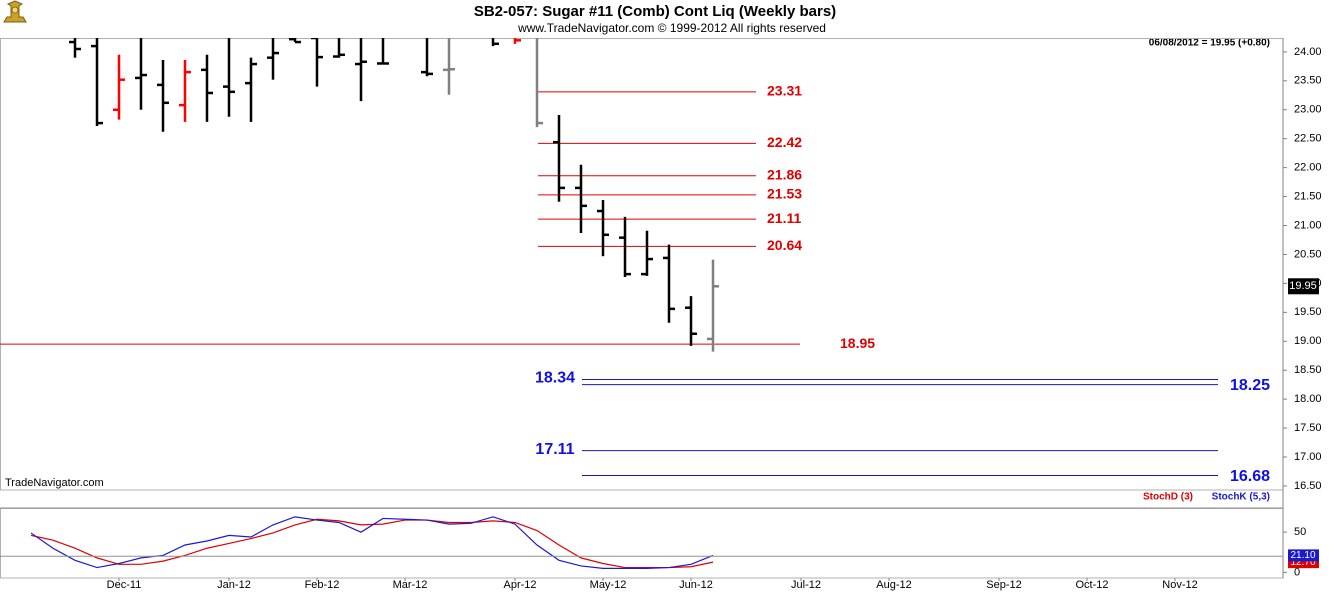  I want to click on y-tick-label: 21.50, so click(1308, 196).